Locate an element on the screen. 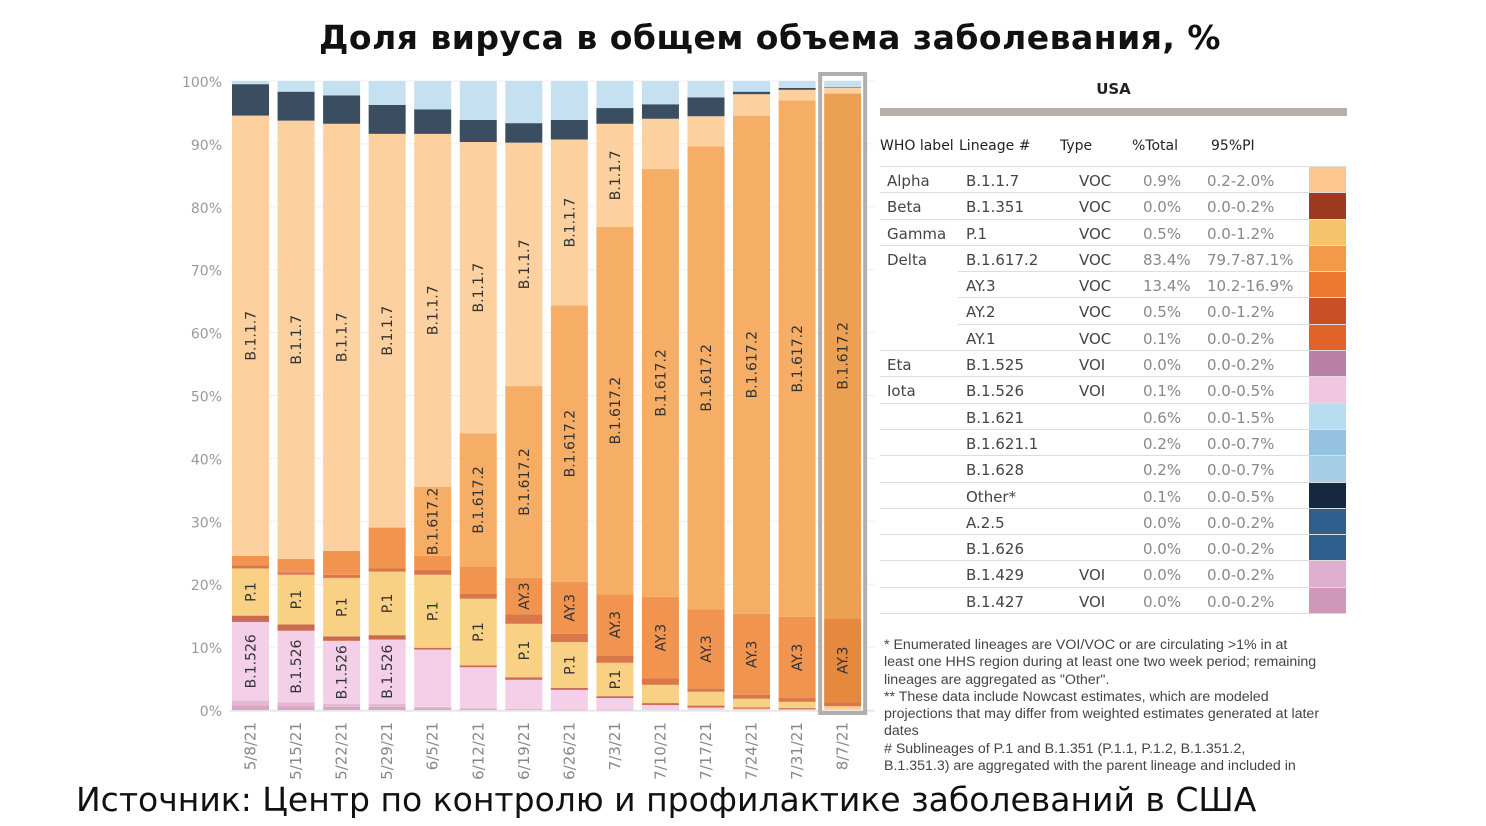 The image size is (1486, 826). region-title: USA is located at coordinates (1113, 89).